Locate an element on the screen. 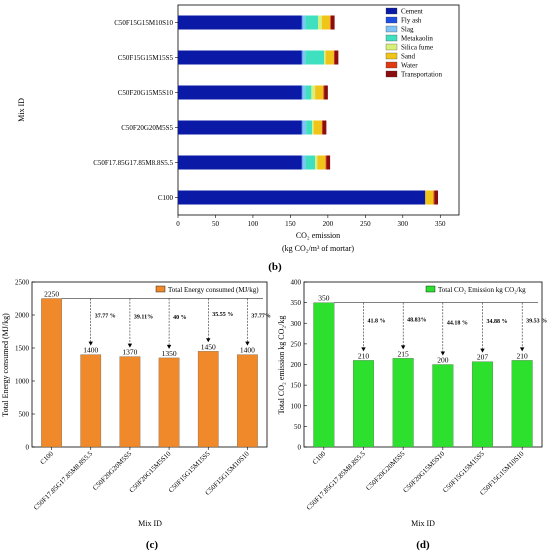  x-axis-label-c: Mix ID is located at coordinates (150, 523).